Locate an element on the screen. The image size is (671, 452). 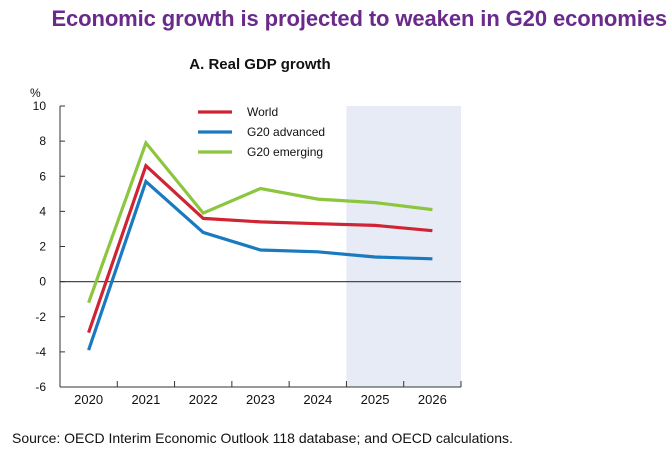
x-tick-label: 2025 is located at coordinates (375, 399).